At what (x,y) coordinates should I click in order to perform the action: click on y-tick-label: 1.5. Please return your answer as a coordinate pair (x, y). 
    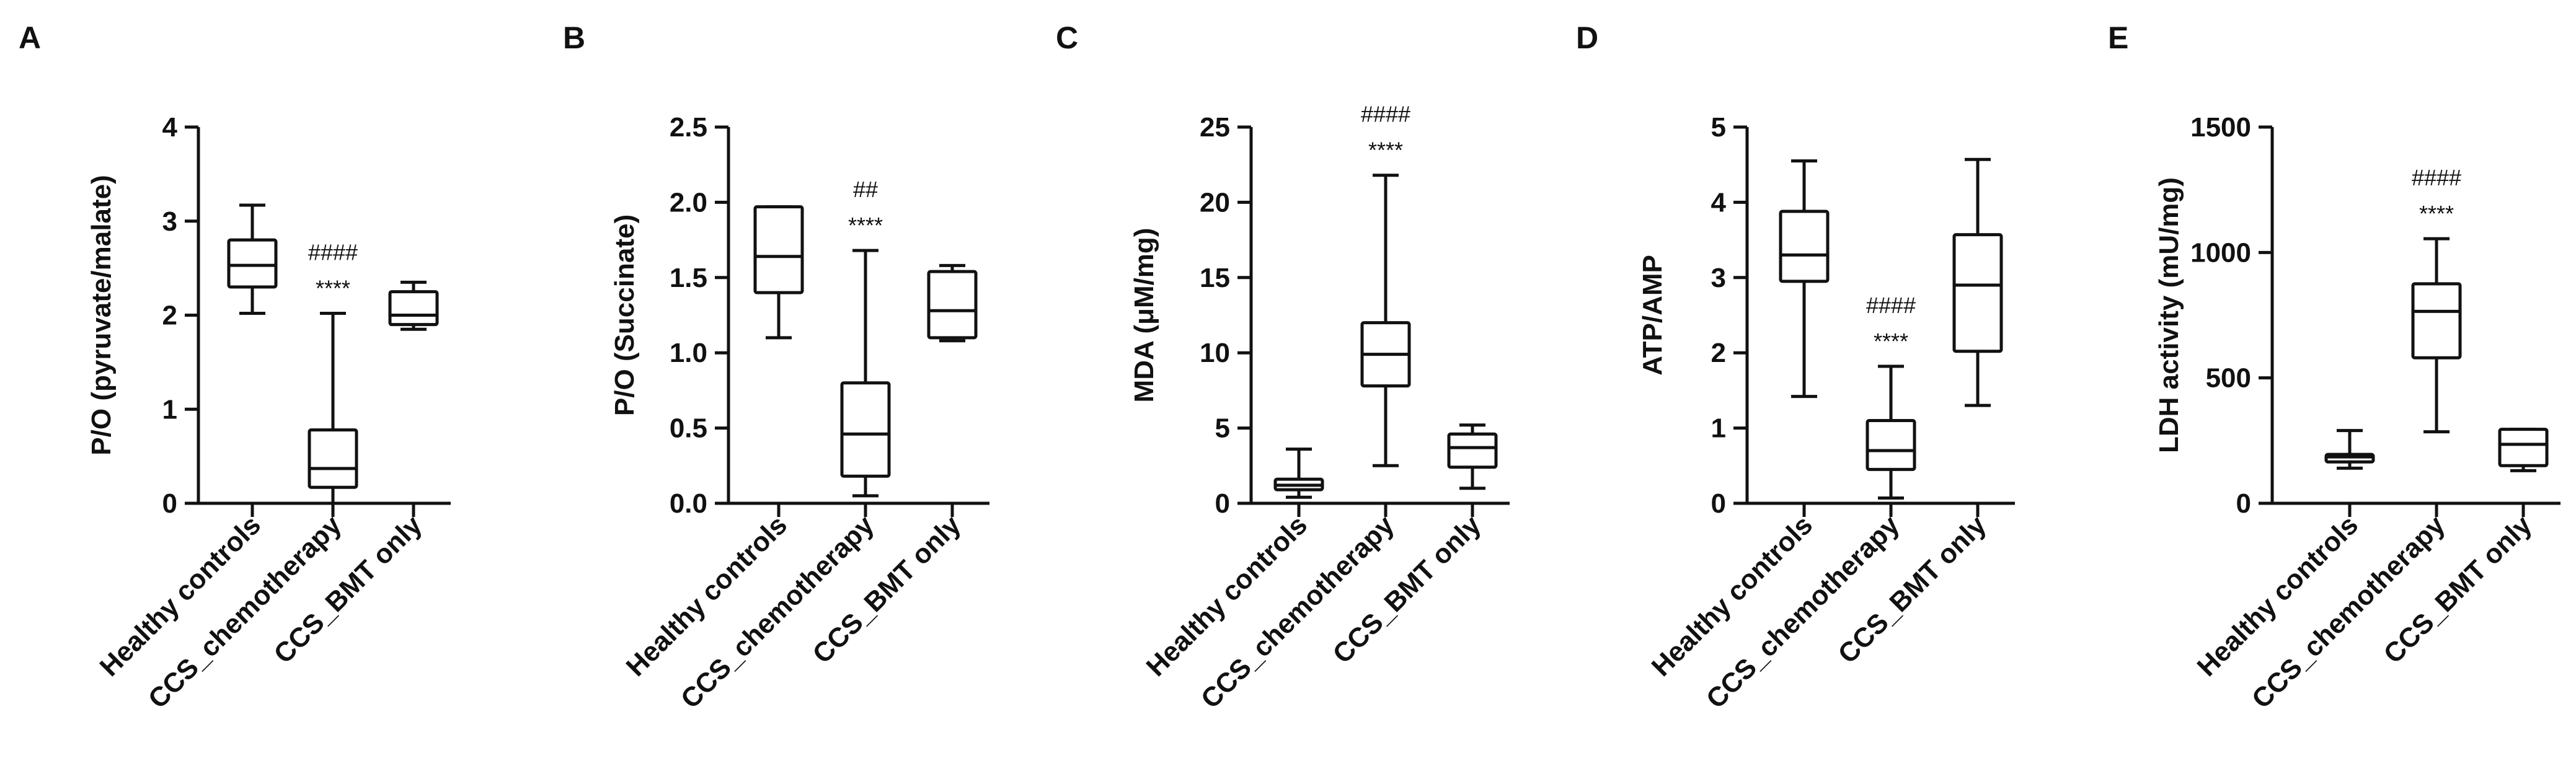
    Looking at the image, I should click on (688, 278).